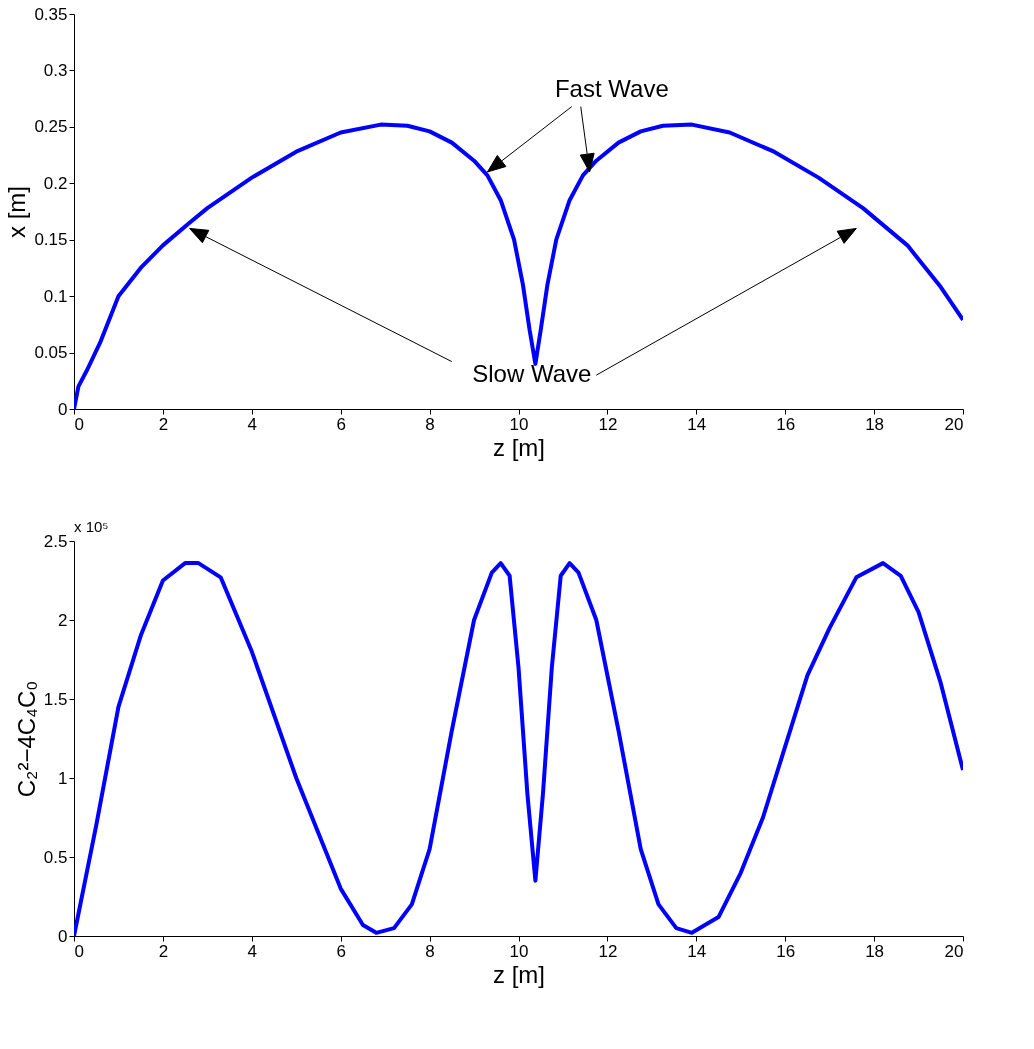 Image resolution: width=1034 pixels, height=1049 pixels. Describe the element at coordinates (532, 374) in the screenshot. I see `annotation: Slow Wave` at that location.